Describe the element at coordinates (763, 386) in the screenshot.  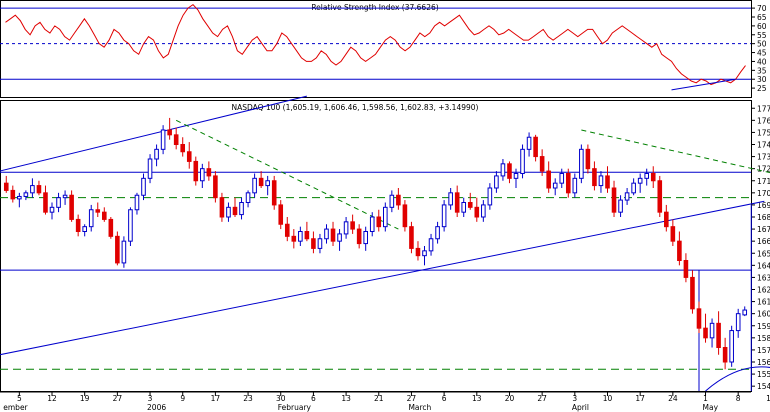
I see `price-tick-label: 1540` at that location.